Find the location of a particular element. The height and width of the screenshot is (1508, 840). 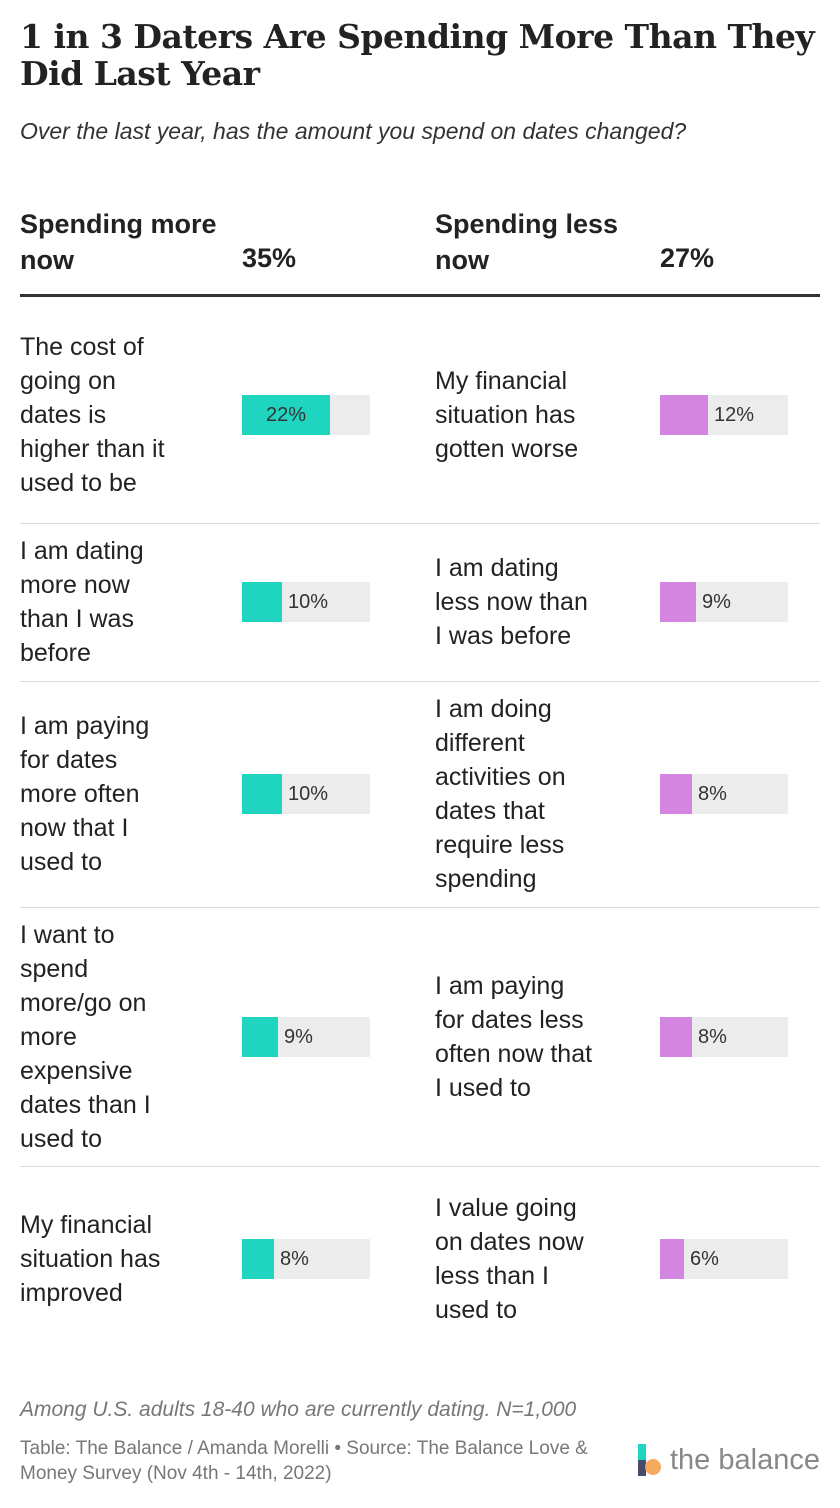

left-bar-track: 22% is located at coordinates (306, 414).